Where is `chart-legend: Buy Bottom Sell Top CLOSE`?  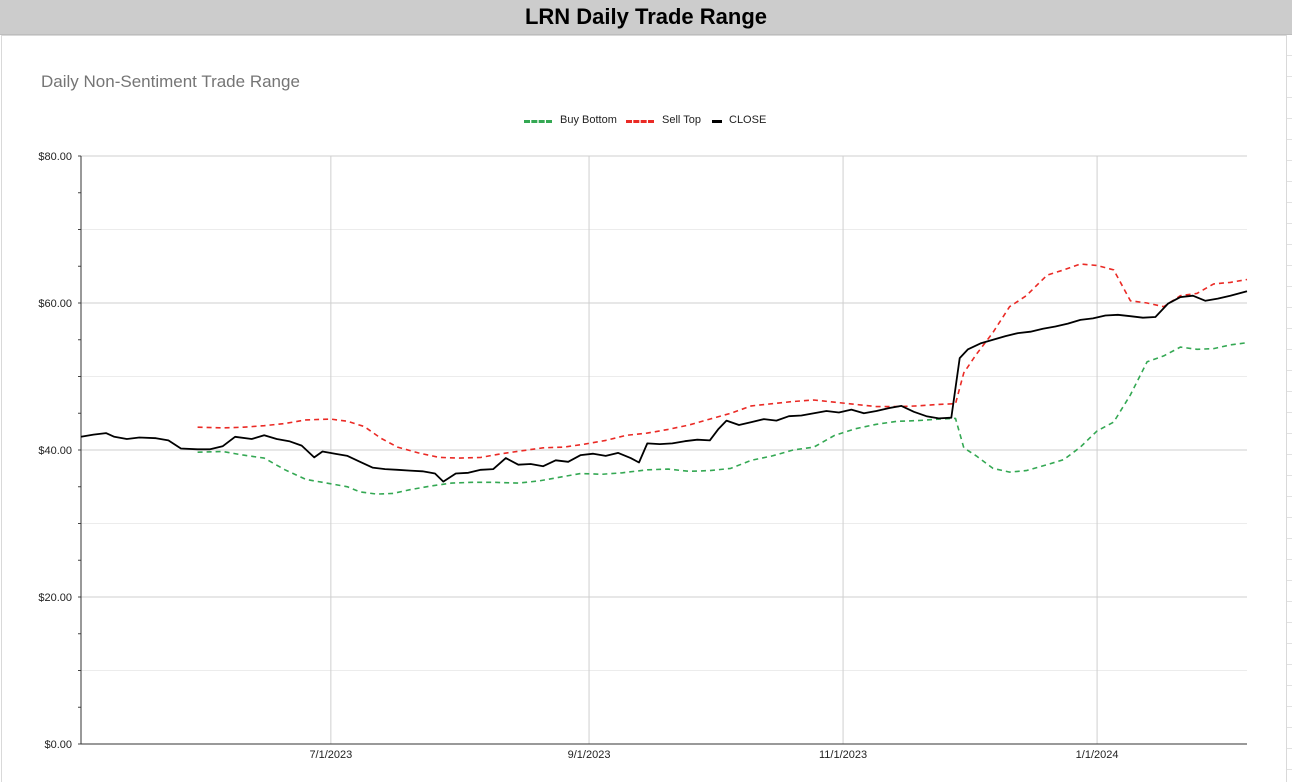 chart-legend: Buy Bottom Sell Top CLOSE is located at coordinates (646, 121).